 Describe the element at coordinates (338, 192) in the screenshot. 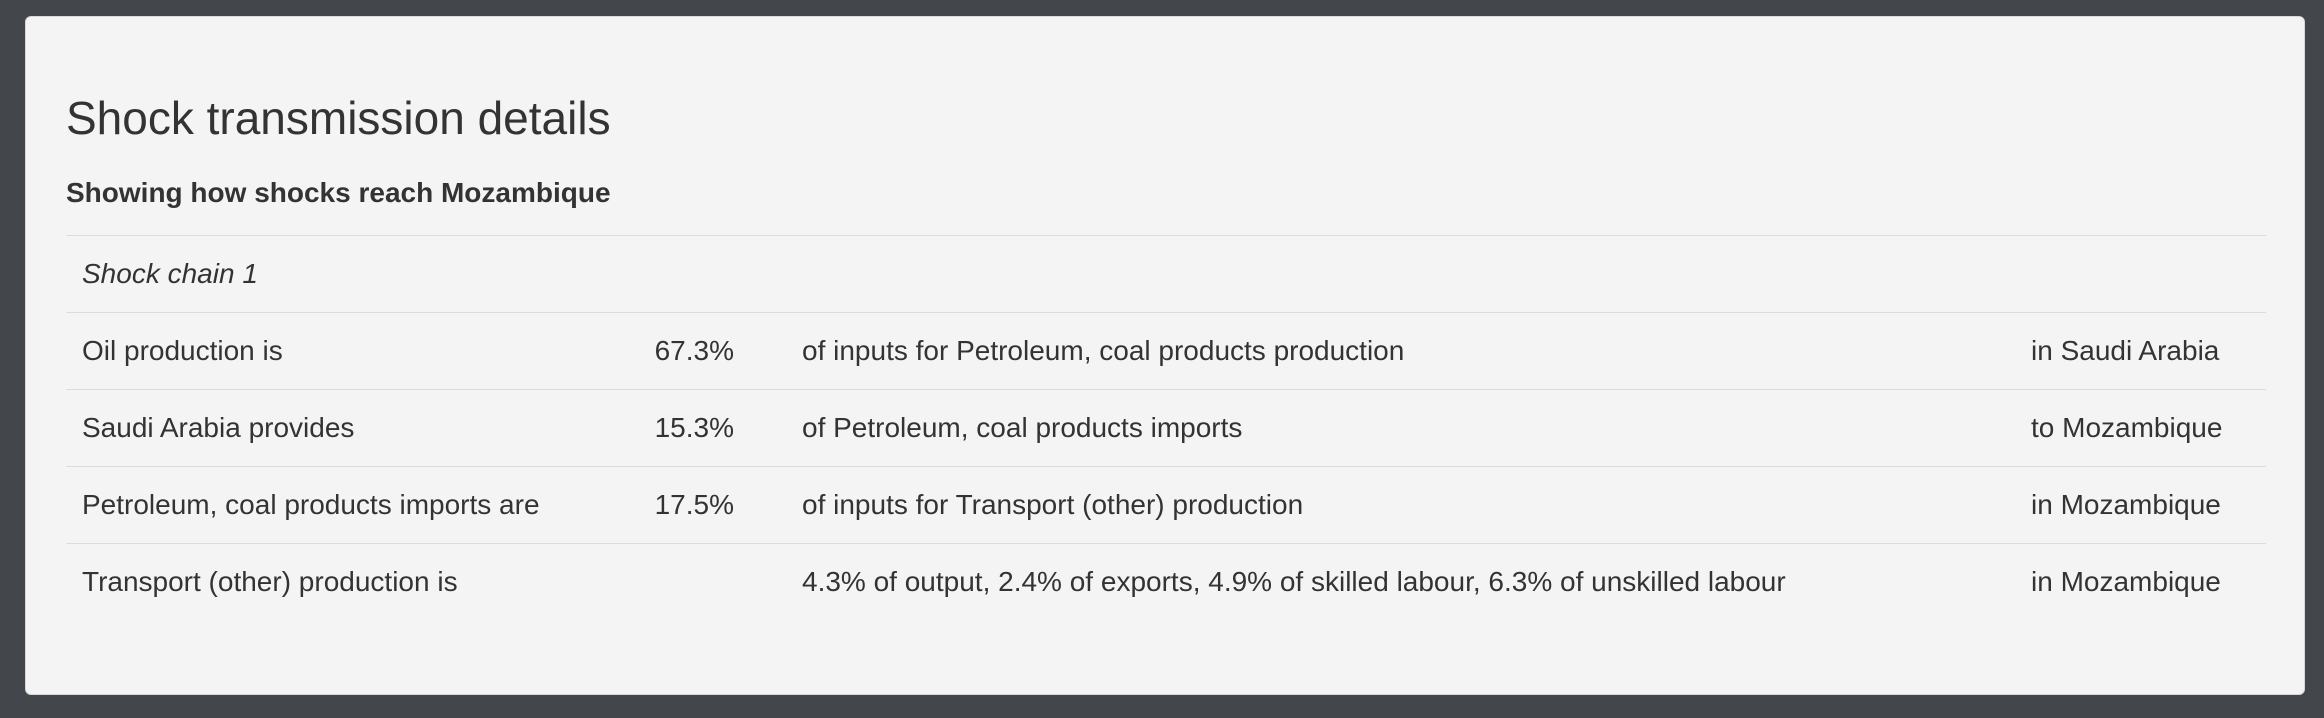

I see `panel-subtitle: Showing how shocks reach Mozambique` at that location.